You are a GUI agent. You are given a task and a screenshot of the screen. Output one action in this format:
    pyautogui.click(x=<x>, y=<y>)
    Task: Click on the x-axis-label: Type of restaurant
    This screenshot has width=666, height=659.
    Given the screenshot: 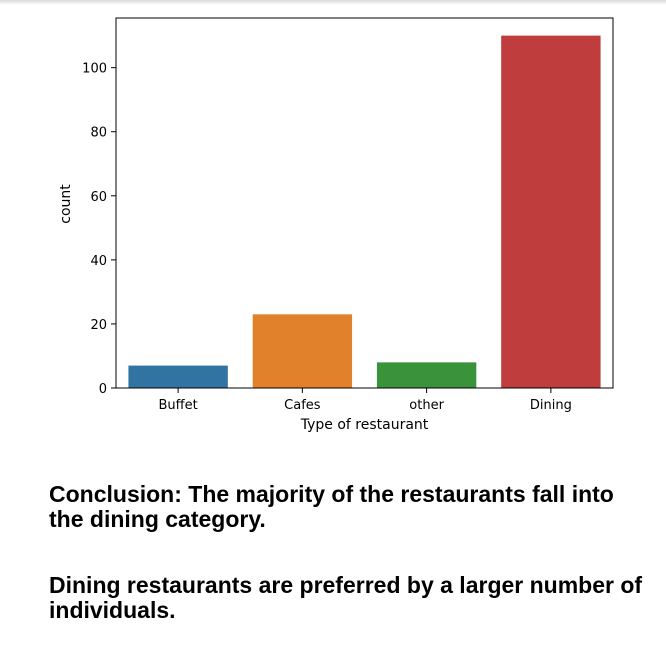 What is the action you would take?
    pyautogui.click(x=364, y=425)
    